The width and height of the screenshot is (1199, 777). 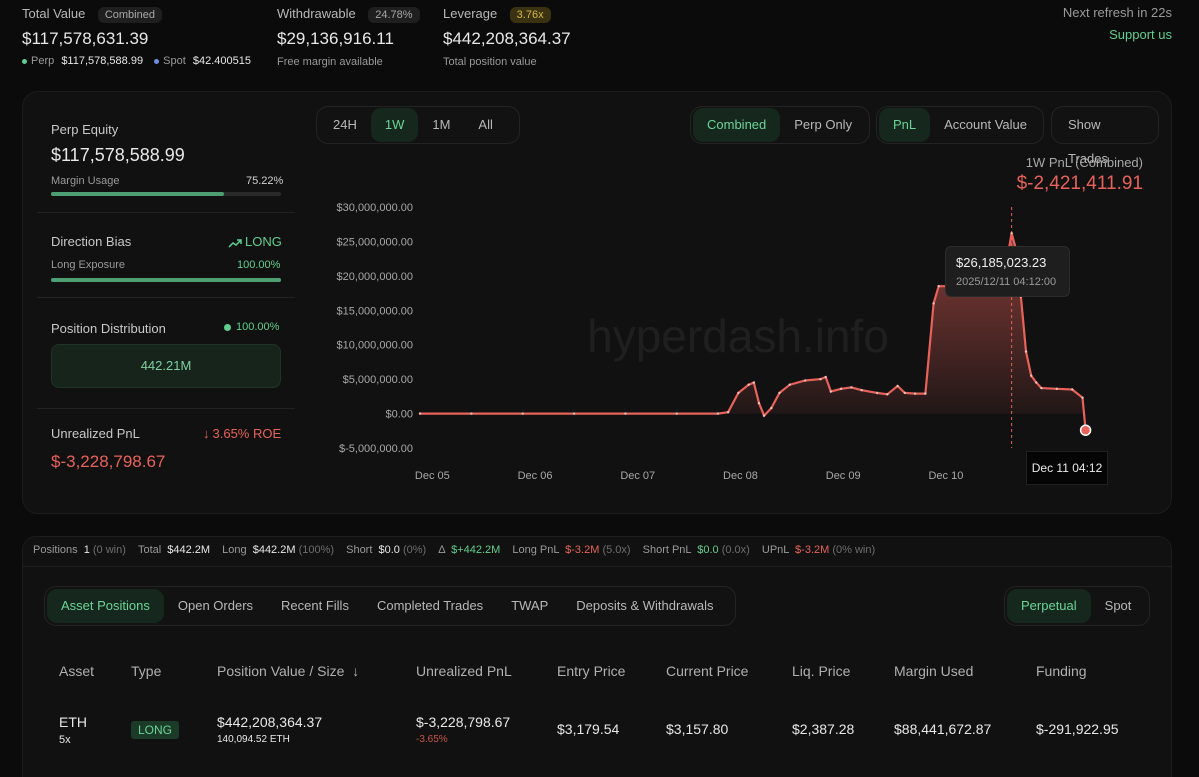 I want to click on tab-asset-positions: Asset Positions, so click(x=105, y=606).